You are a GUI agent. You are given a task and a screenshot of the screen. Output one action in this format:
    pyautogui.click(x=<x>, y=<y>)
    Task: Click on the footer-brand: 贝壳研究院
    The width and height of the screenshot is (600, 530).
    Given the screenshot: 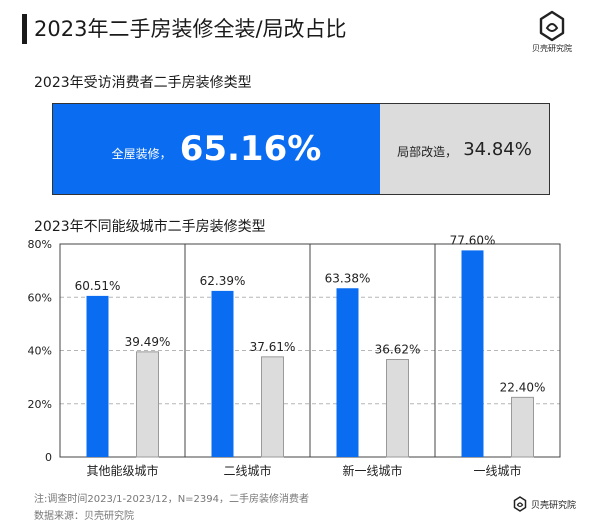 What is the action you would take?
    pyautogui.click(x=544, y=504)
    